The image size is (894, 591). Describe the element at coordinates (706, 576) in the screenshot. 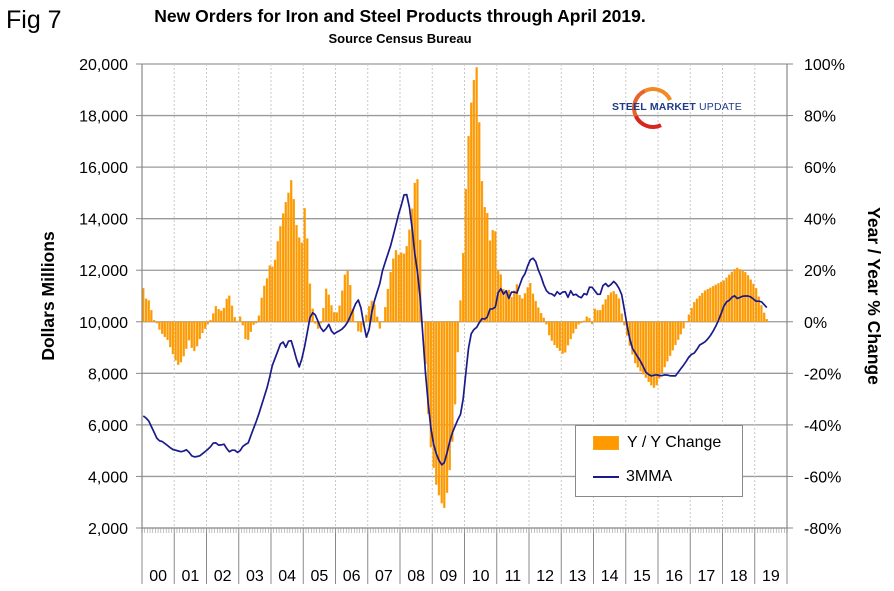

I see `x-tick-label: 17` at that location.